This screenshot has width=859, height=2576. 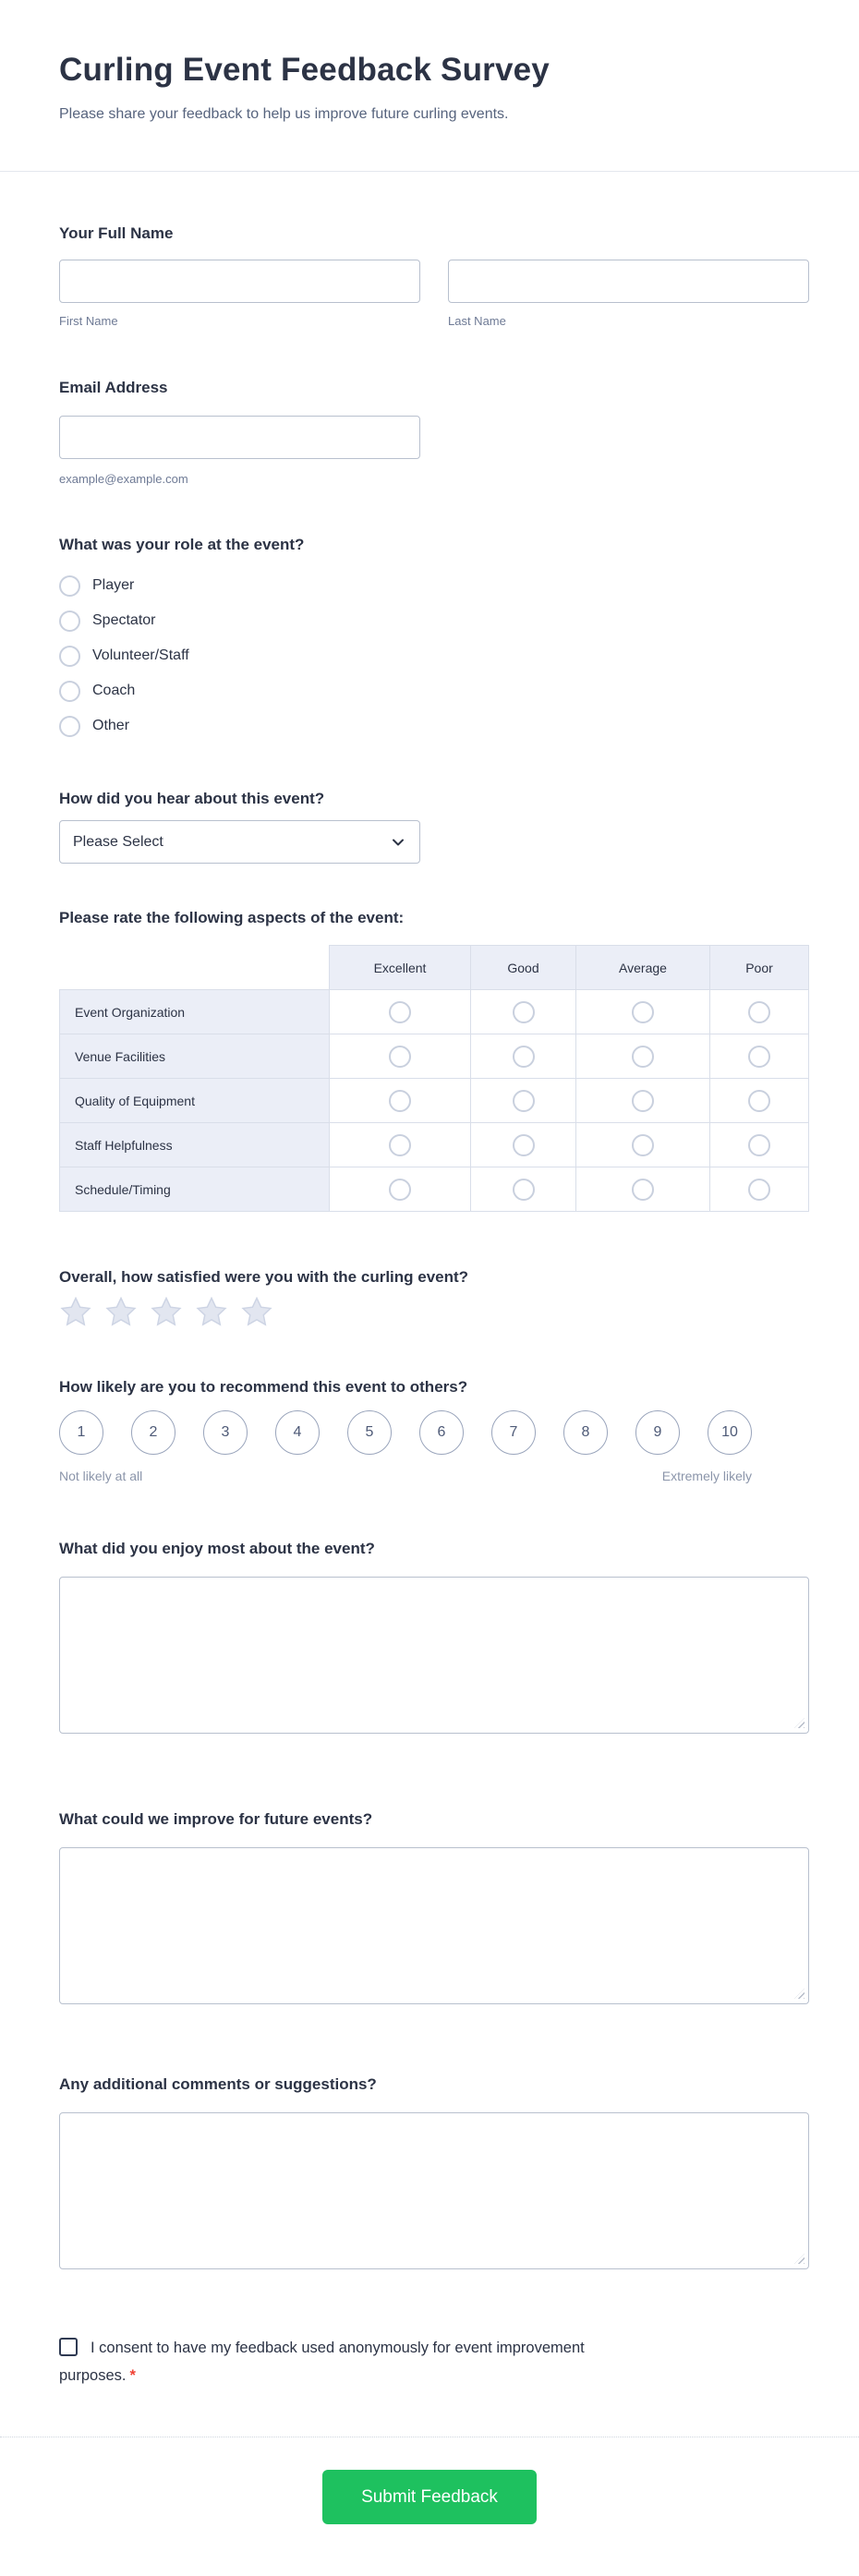 I want to click on question-label: What was your role at the event?, so click(x=182, y=544).